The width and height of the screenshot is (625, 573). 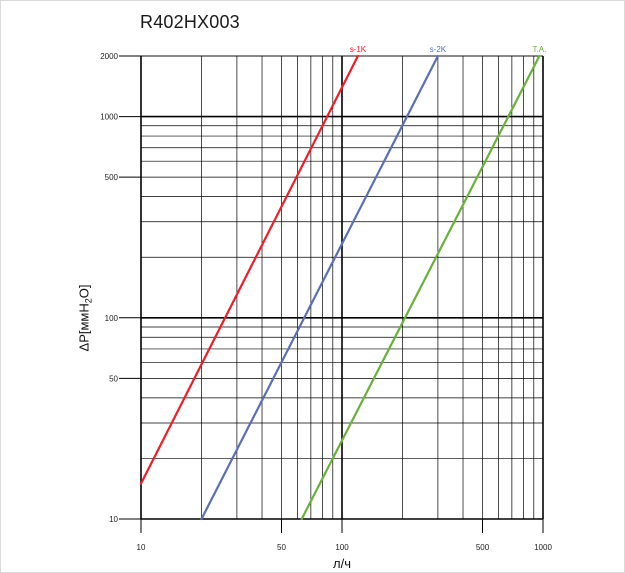 What do you see at coordinates (141, 547) in the screenshot?
I see `x-tick-label: 10` at bounding box center [141, 547].